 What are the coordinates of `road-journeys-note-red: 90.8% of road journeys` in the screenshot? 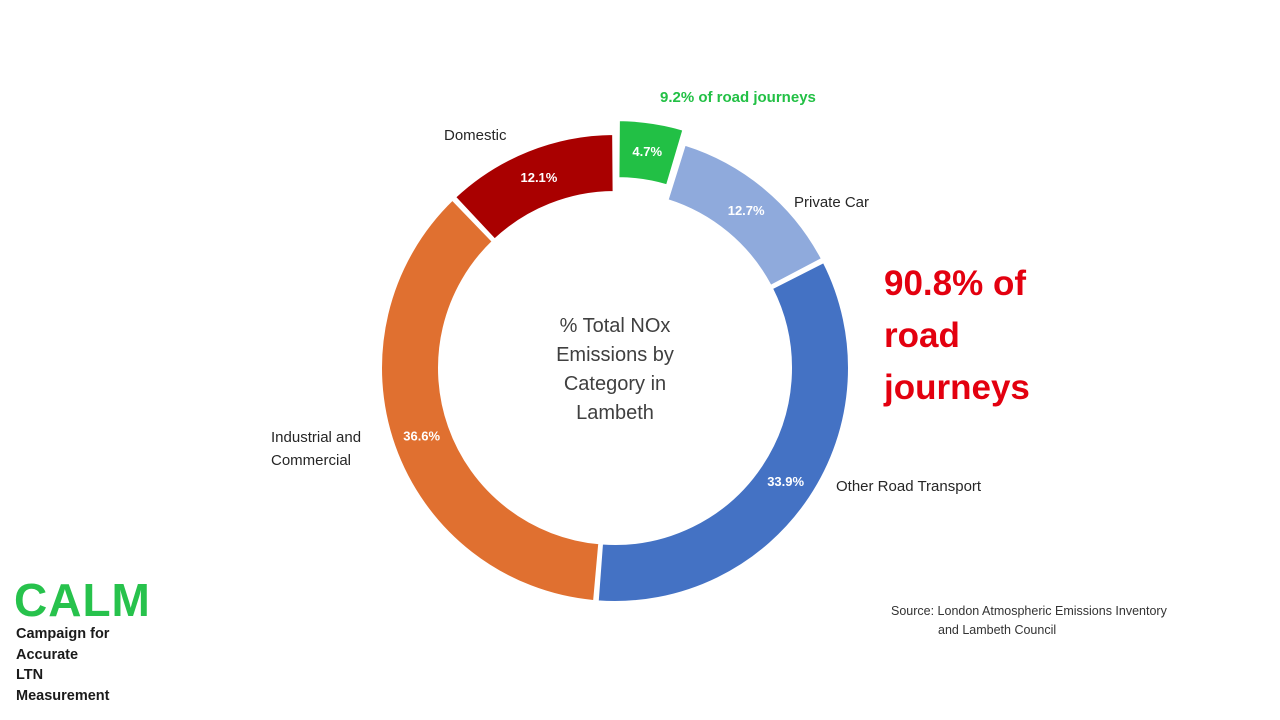 It's located at (957, 336).